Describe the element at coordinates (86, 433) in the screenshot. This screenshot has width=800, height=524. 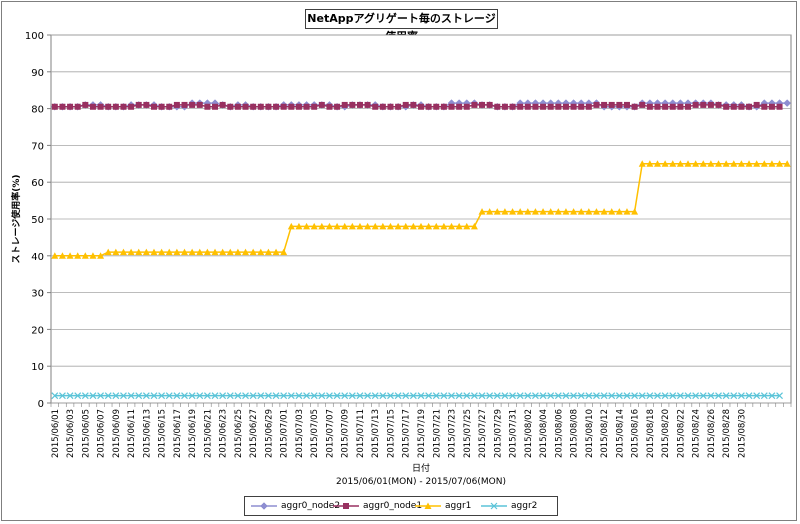
I see `x-tick-label: 2015/06/05` at that location.